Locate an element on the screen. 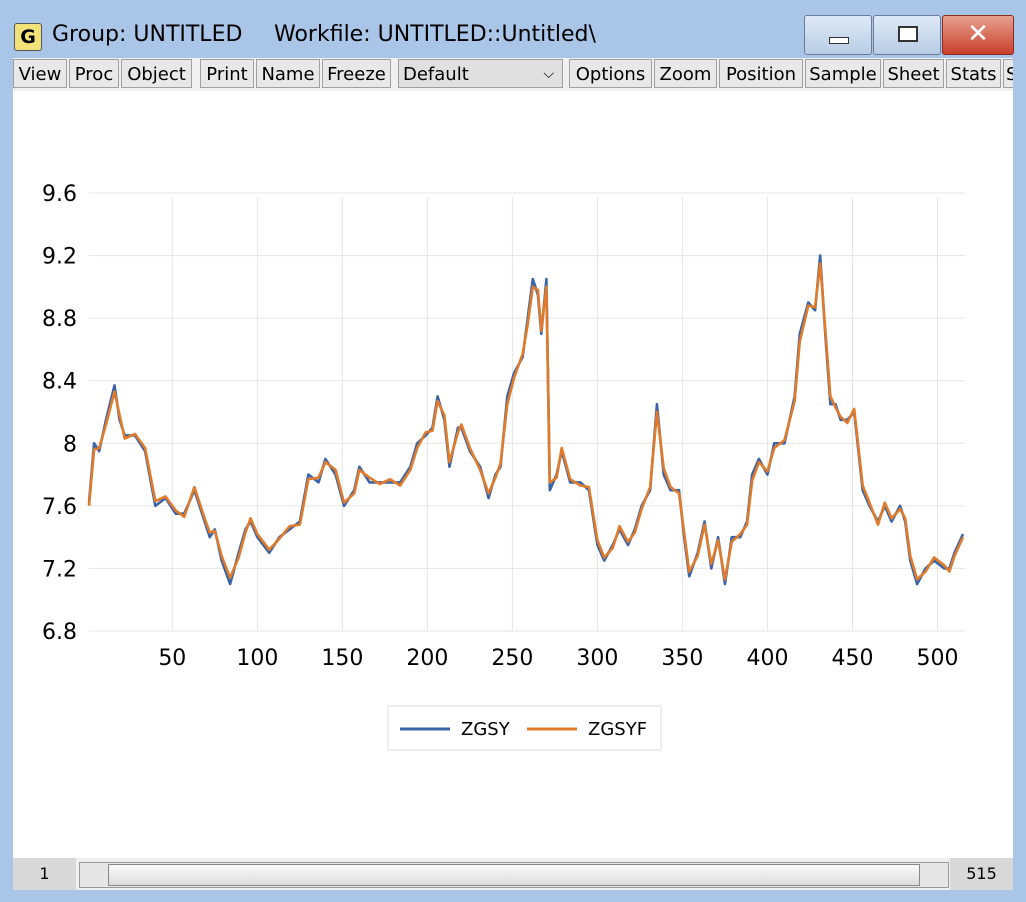 This screenshot has height=902, width=1026. y-tick-label: 7.2 is located at coordinates (59, 569).